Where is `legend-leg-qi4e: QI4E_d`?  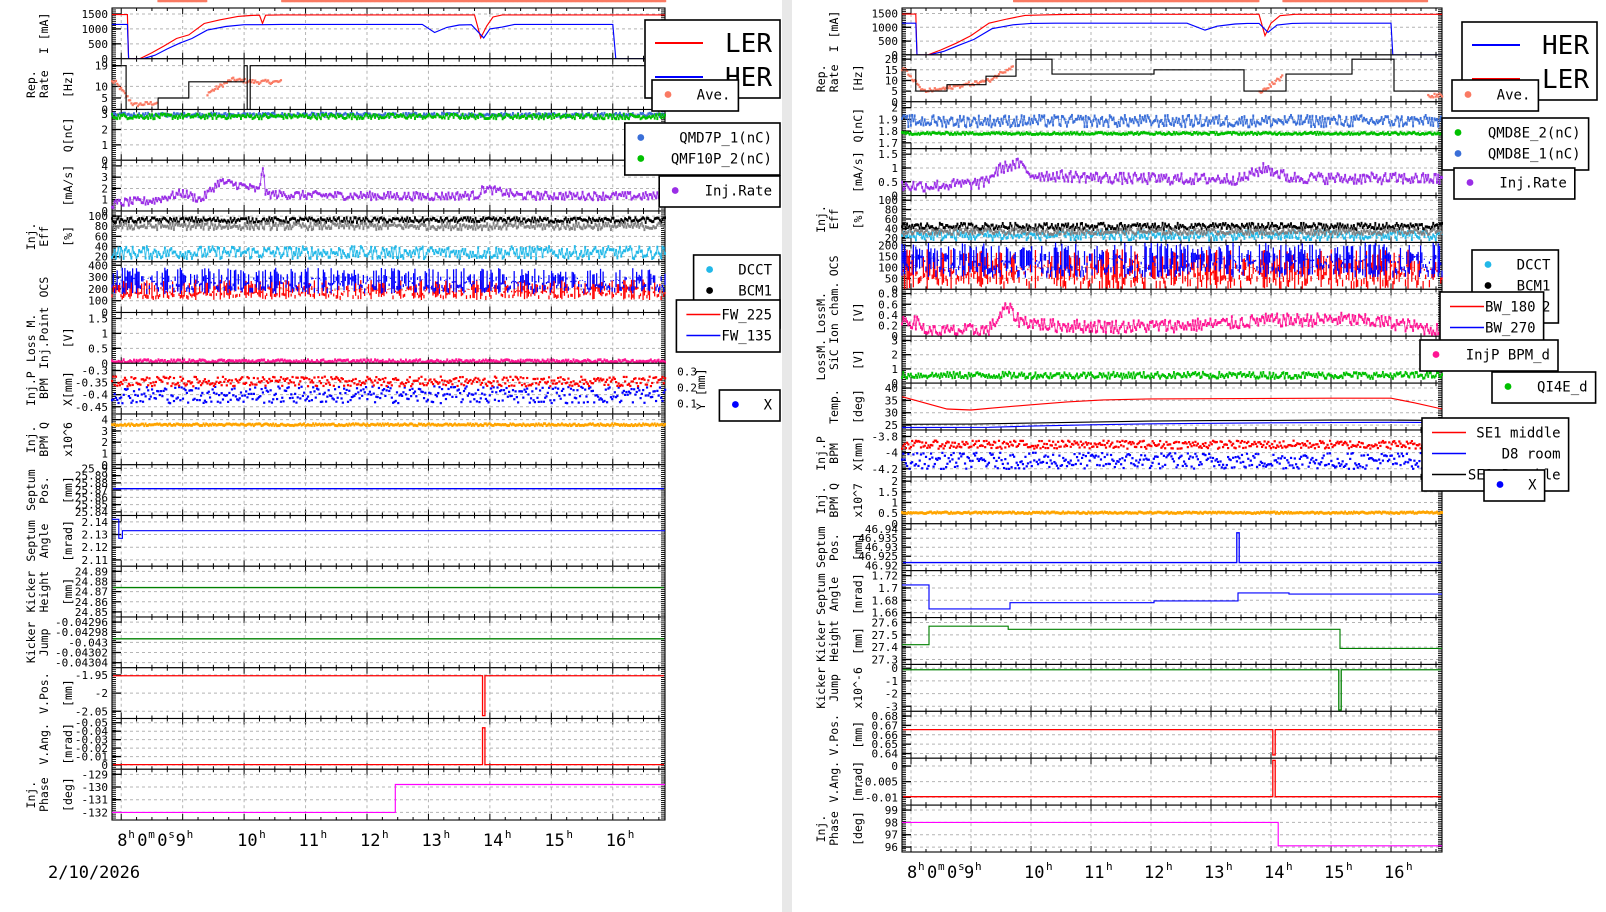
legend-leg-qi4e: QI4E_d is located at coordinates (1544, 387).